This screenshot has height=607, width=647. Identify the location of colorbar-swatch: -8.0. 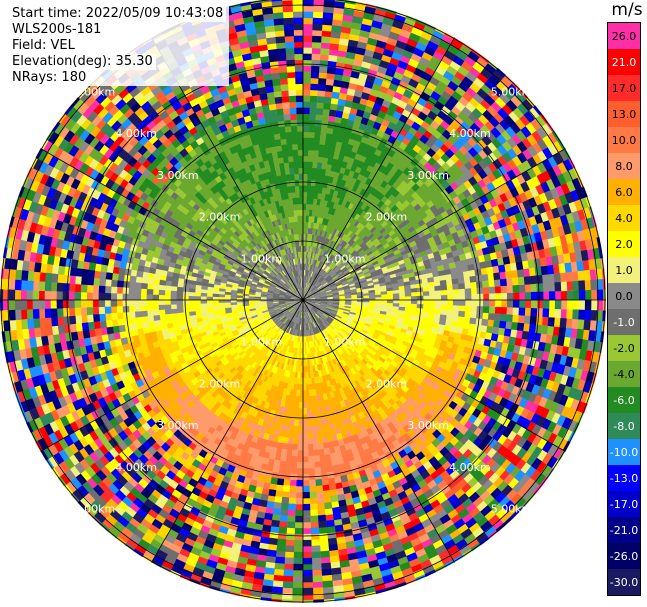
(624, 426).